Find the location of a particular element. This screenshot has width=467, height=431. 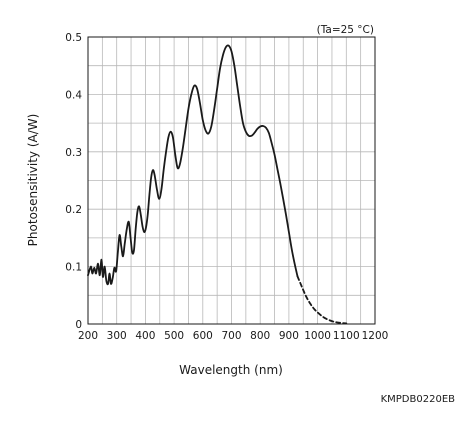

x-tick-label: 800 is located at coordinates (260, 336).